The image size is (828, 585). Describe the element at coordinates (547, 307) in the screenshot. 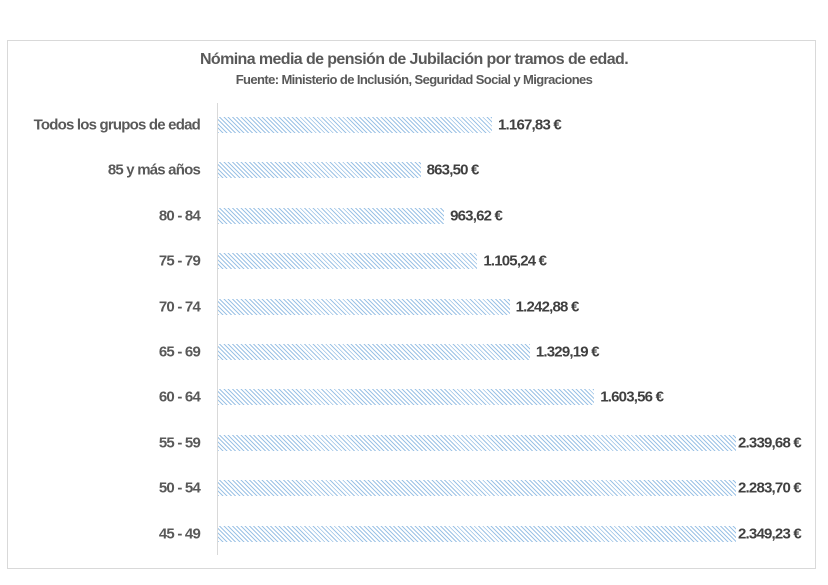

I see `data-label: 1.242,88 €` at that location.